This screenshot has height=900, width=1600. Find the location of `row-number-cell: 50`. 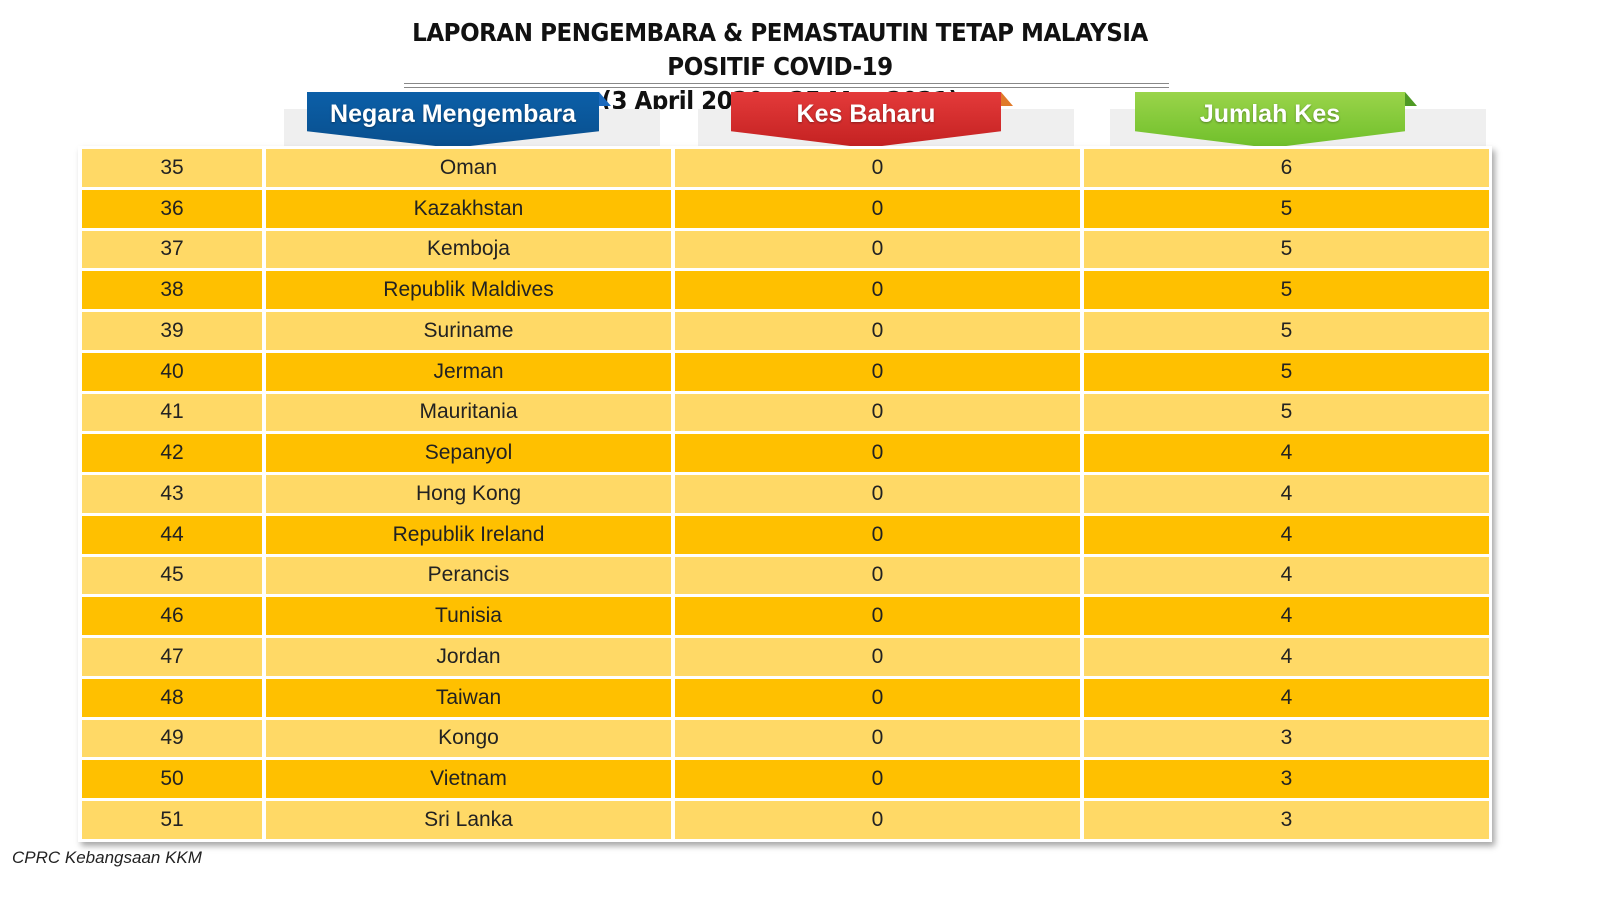

row-number-cell: 50 is located at coordinates (172, 779).